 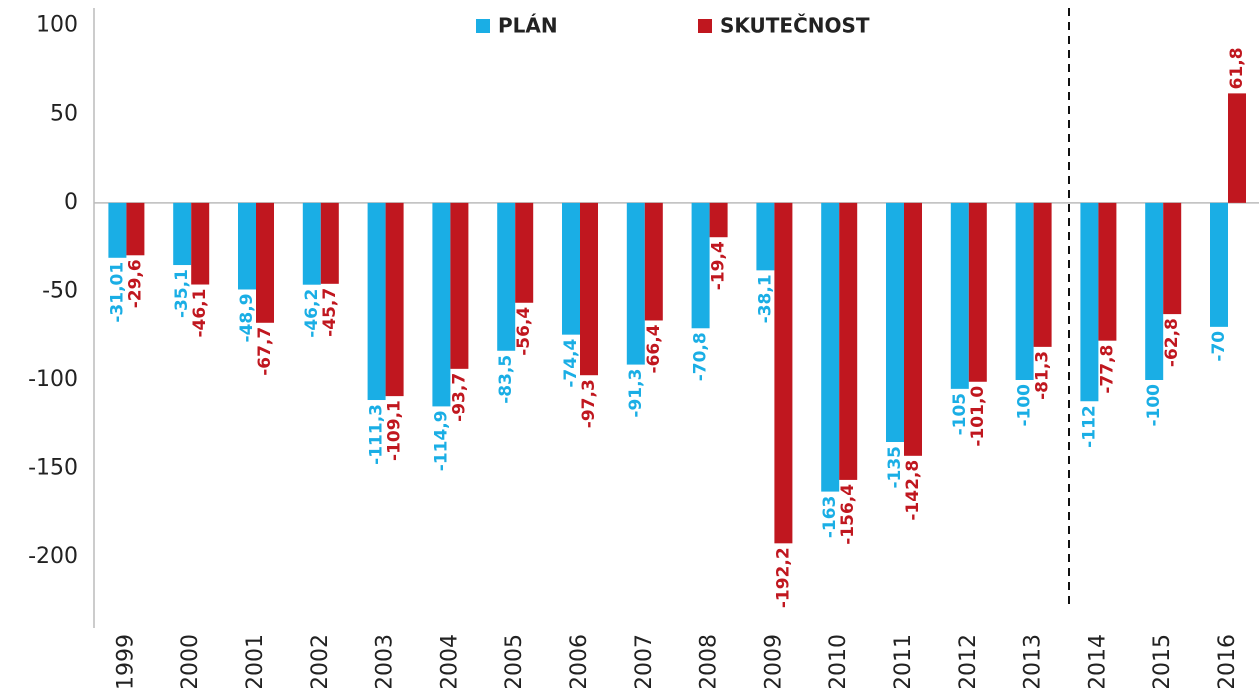 What do you see at coordinates (395, 430) in the screenshot?
I see `value-label: -109,1` at bounding box center [395, 430].